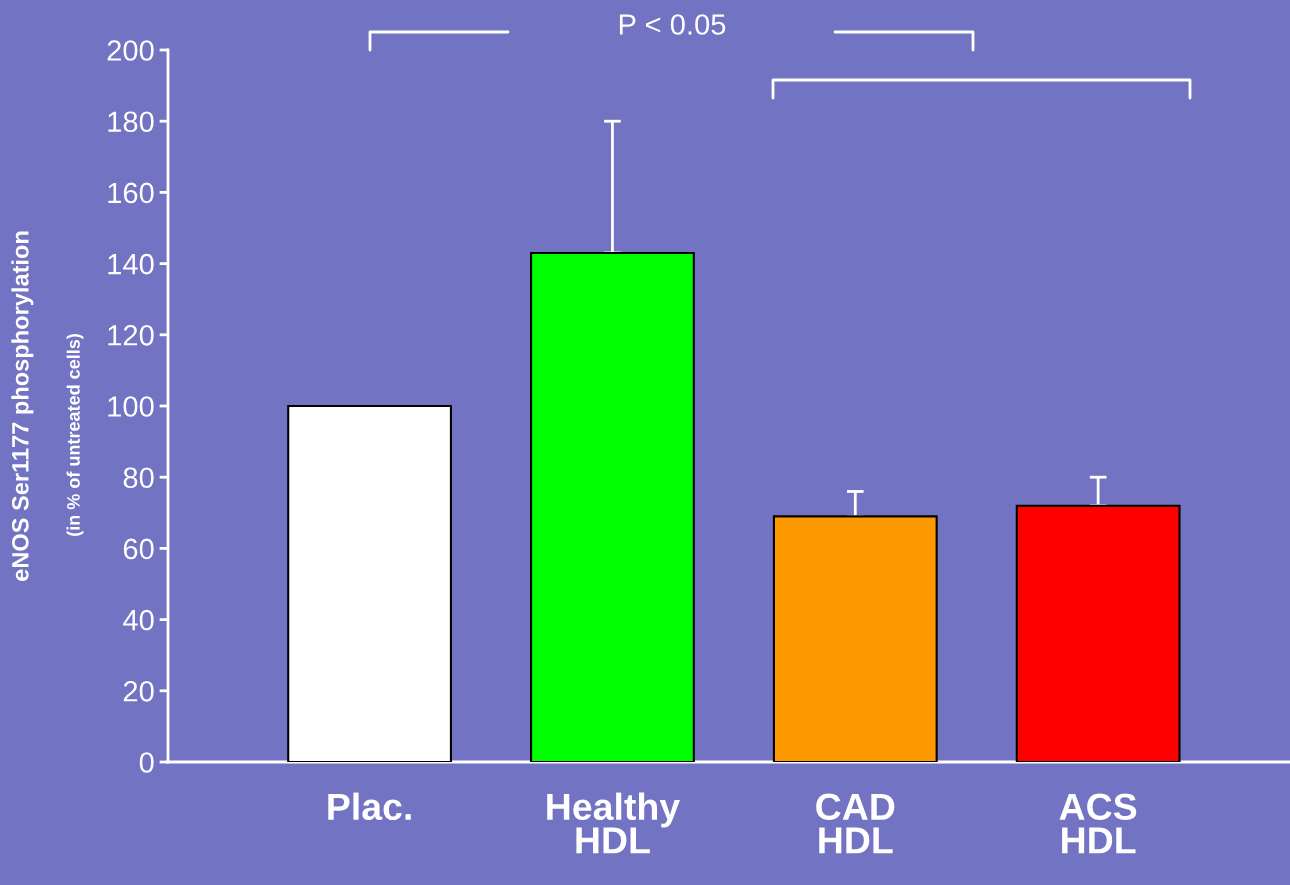 The width and height of the screenshot is (1290, 885). I want to click on text: P < 0.05, so click(672, 24).